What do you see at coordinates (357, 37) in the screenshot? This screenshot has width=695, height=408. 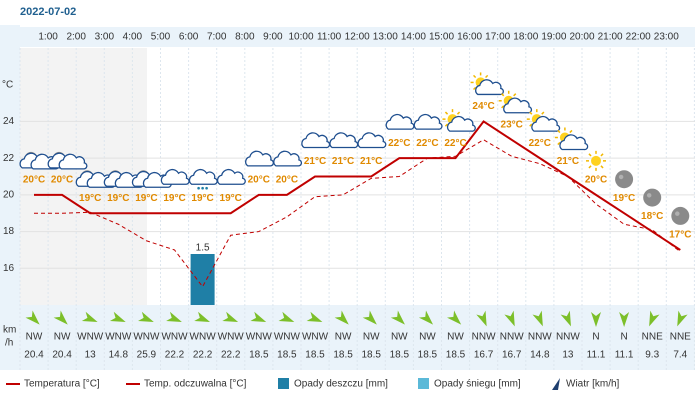 I see `hour-label: 12:00` at bounding box center [357, 37].